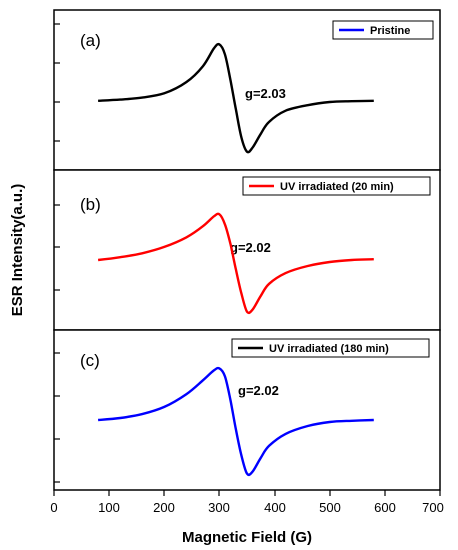  I want to click on x-tick-label: 100, so click(109, 507).